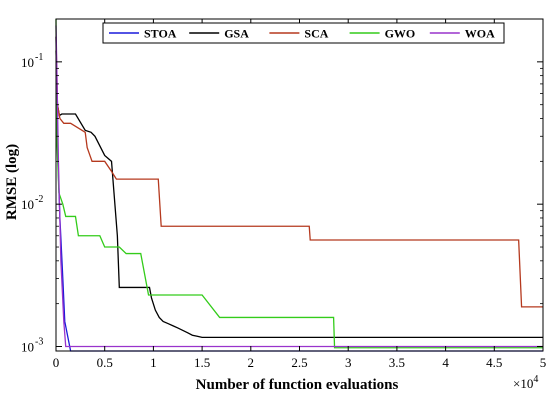 This screenshot has width=550, height=407. What do you see at coordinates (251, 362) in the screenshot?
I see `x-tick-label: 2` at bounding box center [251, 362].